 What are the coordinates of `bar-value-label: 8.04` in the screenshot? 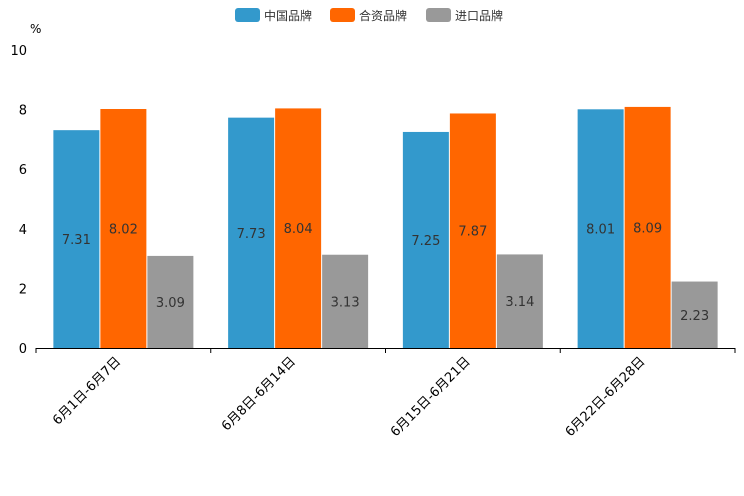 It's located at (298, 229).